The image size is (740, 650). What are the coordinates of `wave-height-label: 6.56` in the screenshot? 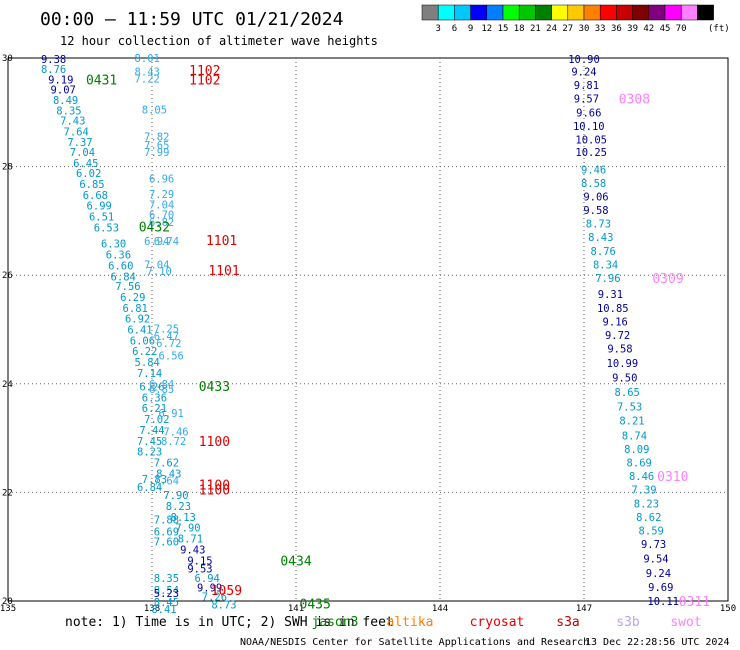 It's located at (171, 357).